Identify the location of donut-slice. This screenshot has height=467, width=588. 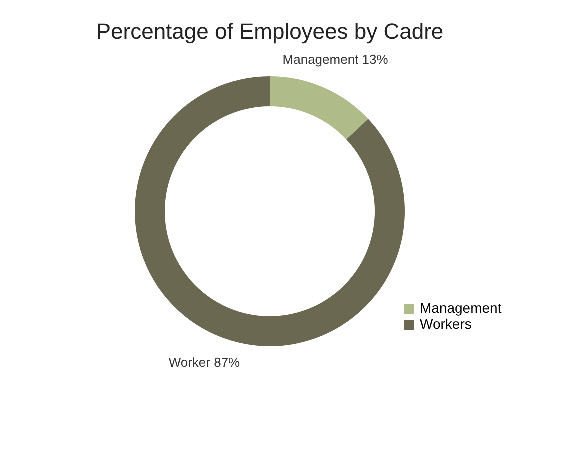
(319, 108).